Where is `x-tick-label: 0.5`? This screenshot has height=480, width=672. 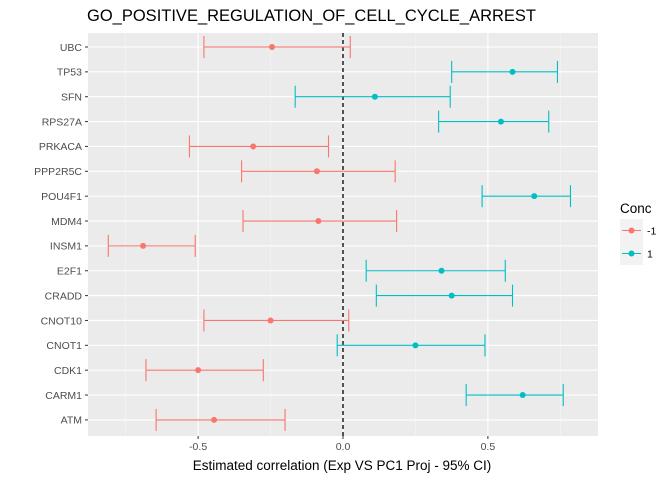 x-tick-label: 0.5 is located at coordinates (488, 447).